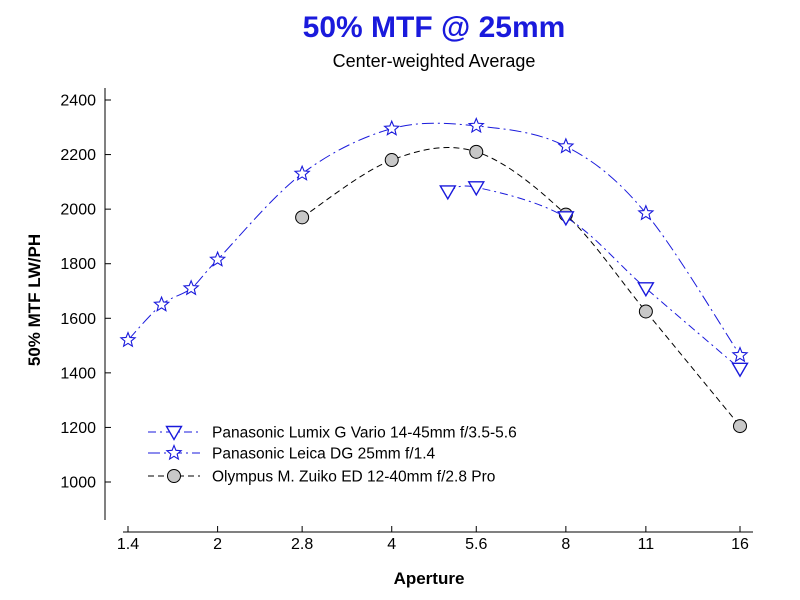  What do you see at coordinates (353, 477) in the screenshot?
I see `legend-label: Olympus M. Zuiko ED 12-40mm f/2.8 Pro` at bounding box center [353, 477].